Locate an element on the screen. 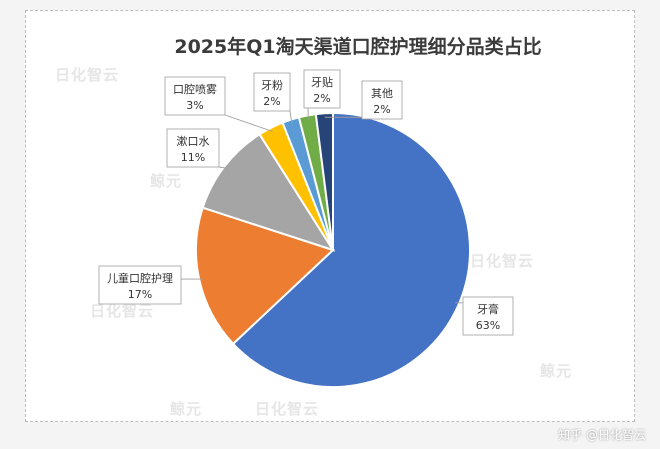 The image size is (660, 449). slice-label: 牙粉 is located at coordinates (272, 85).